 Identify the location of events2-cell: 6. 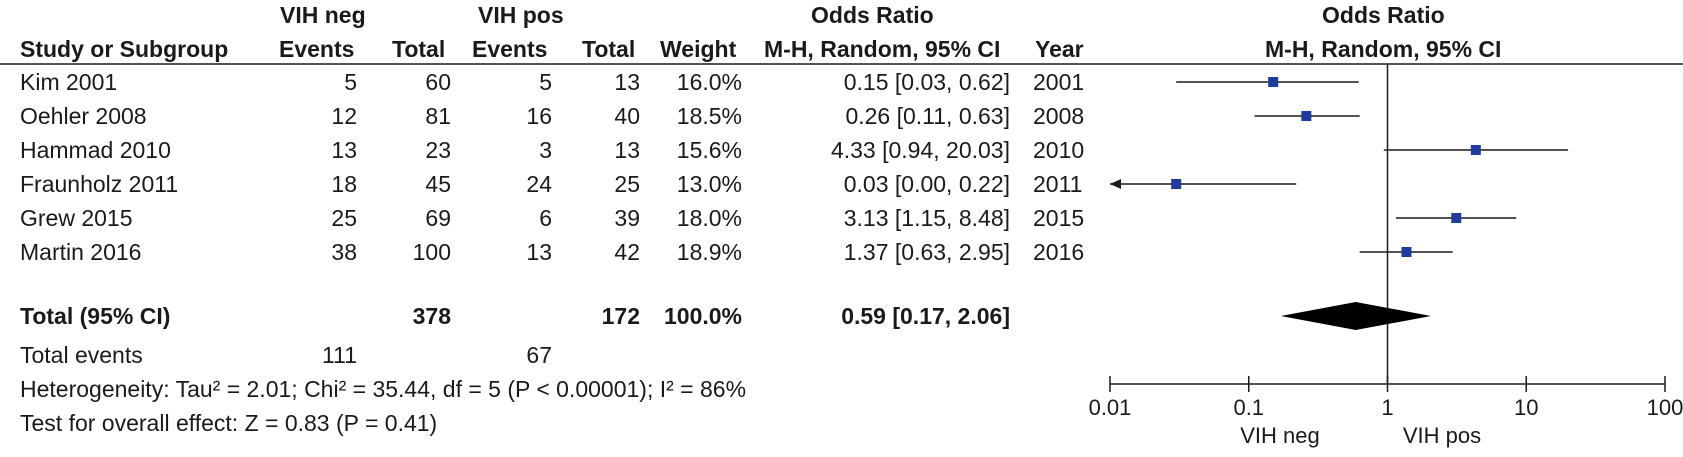
(545, 218).